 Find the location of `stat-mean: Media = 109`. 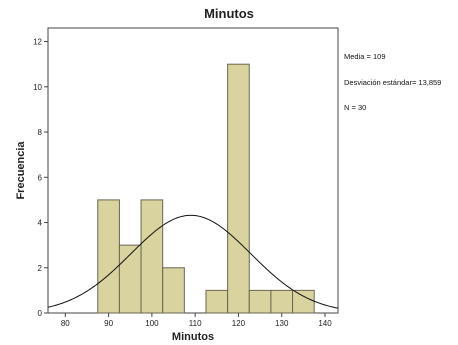

stat-mean: Media = 109 is located at coordinates (365, 56).